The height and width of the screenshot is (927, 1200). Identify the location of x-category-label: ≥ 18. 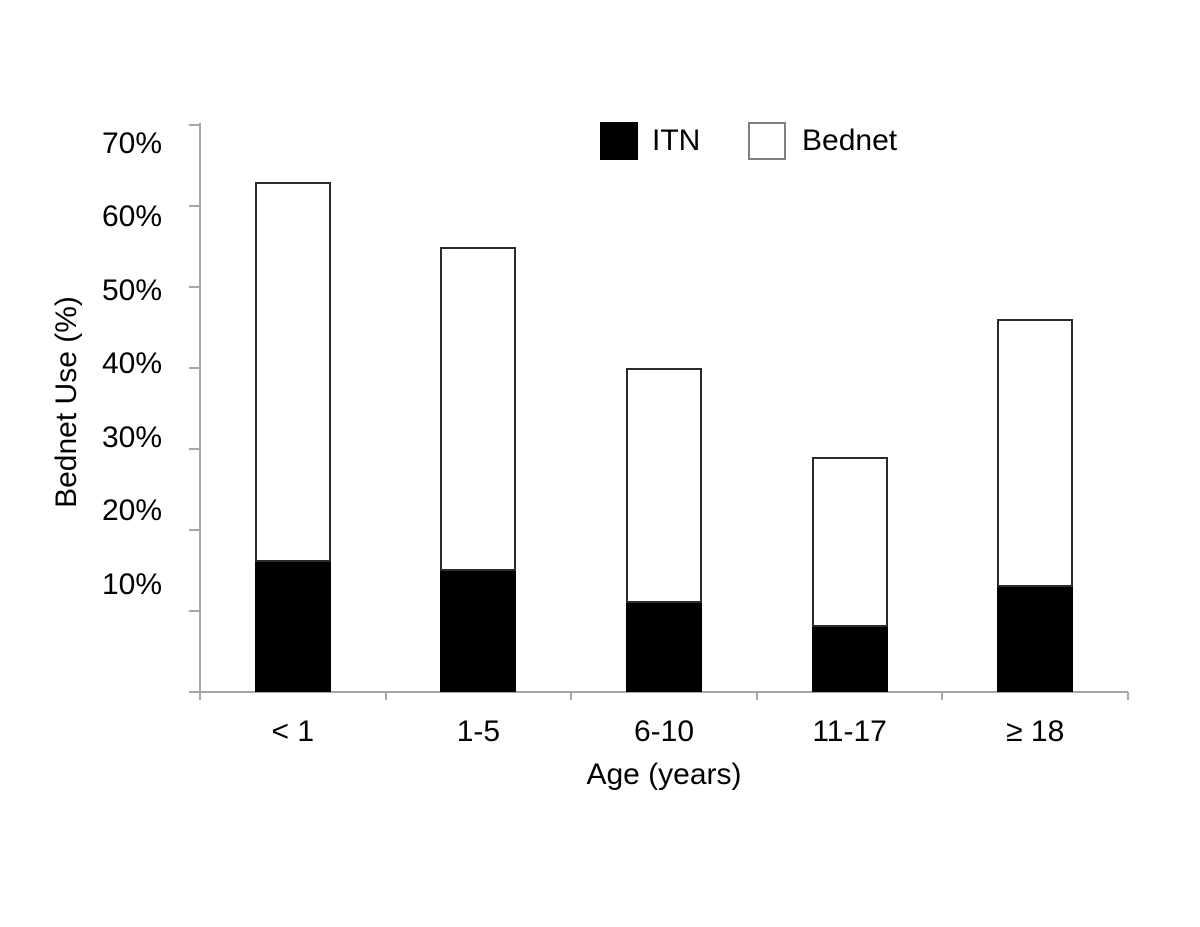
(1035, 731).